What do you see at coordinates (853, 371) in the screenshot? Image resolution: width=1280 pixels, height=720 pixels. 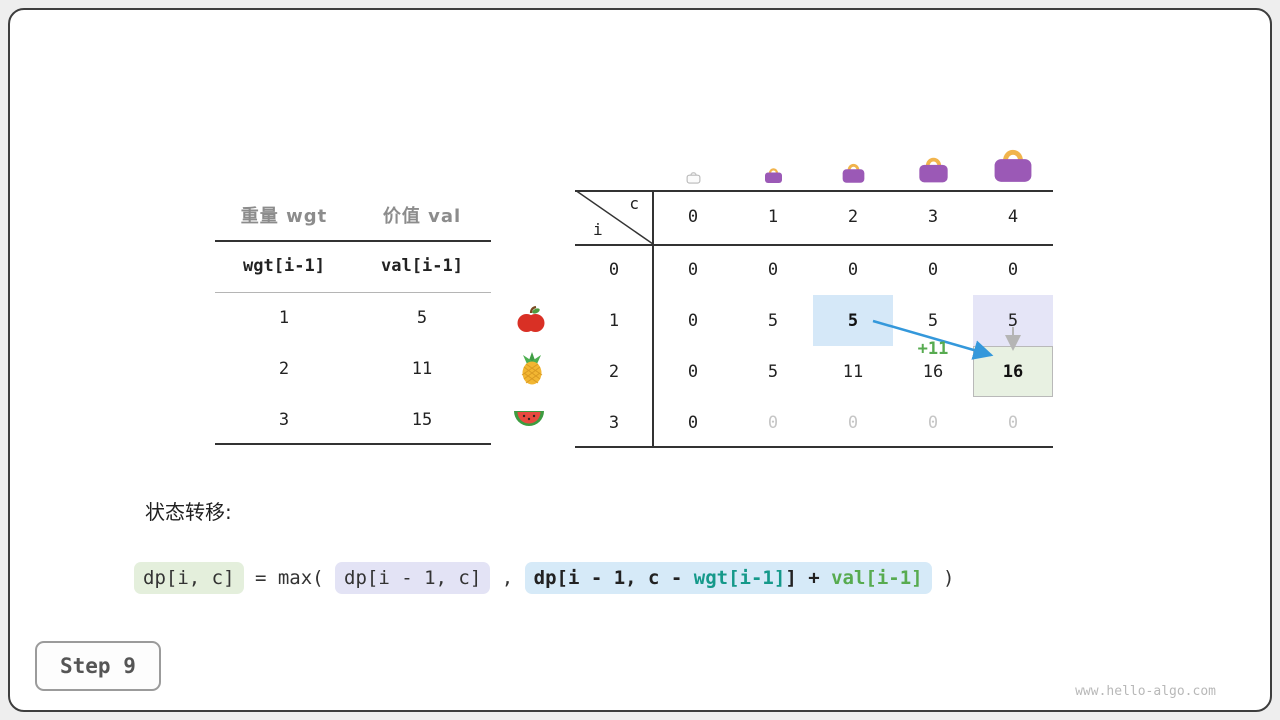 I see `dp-cell: 11` at bounding box center [853, 371].